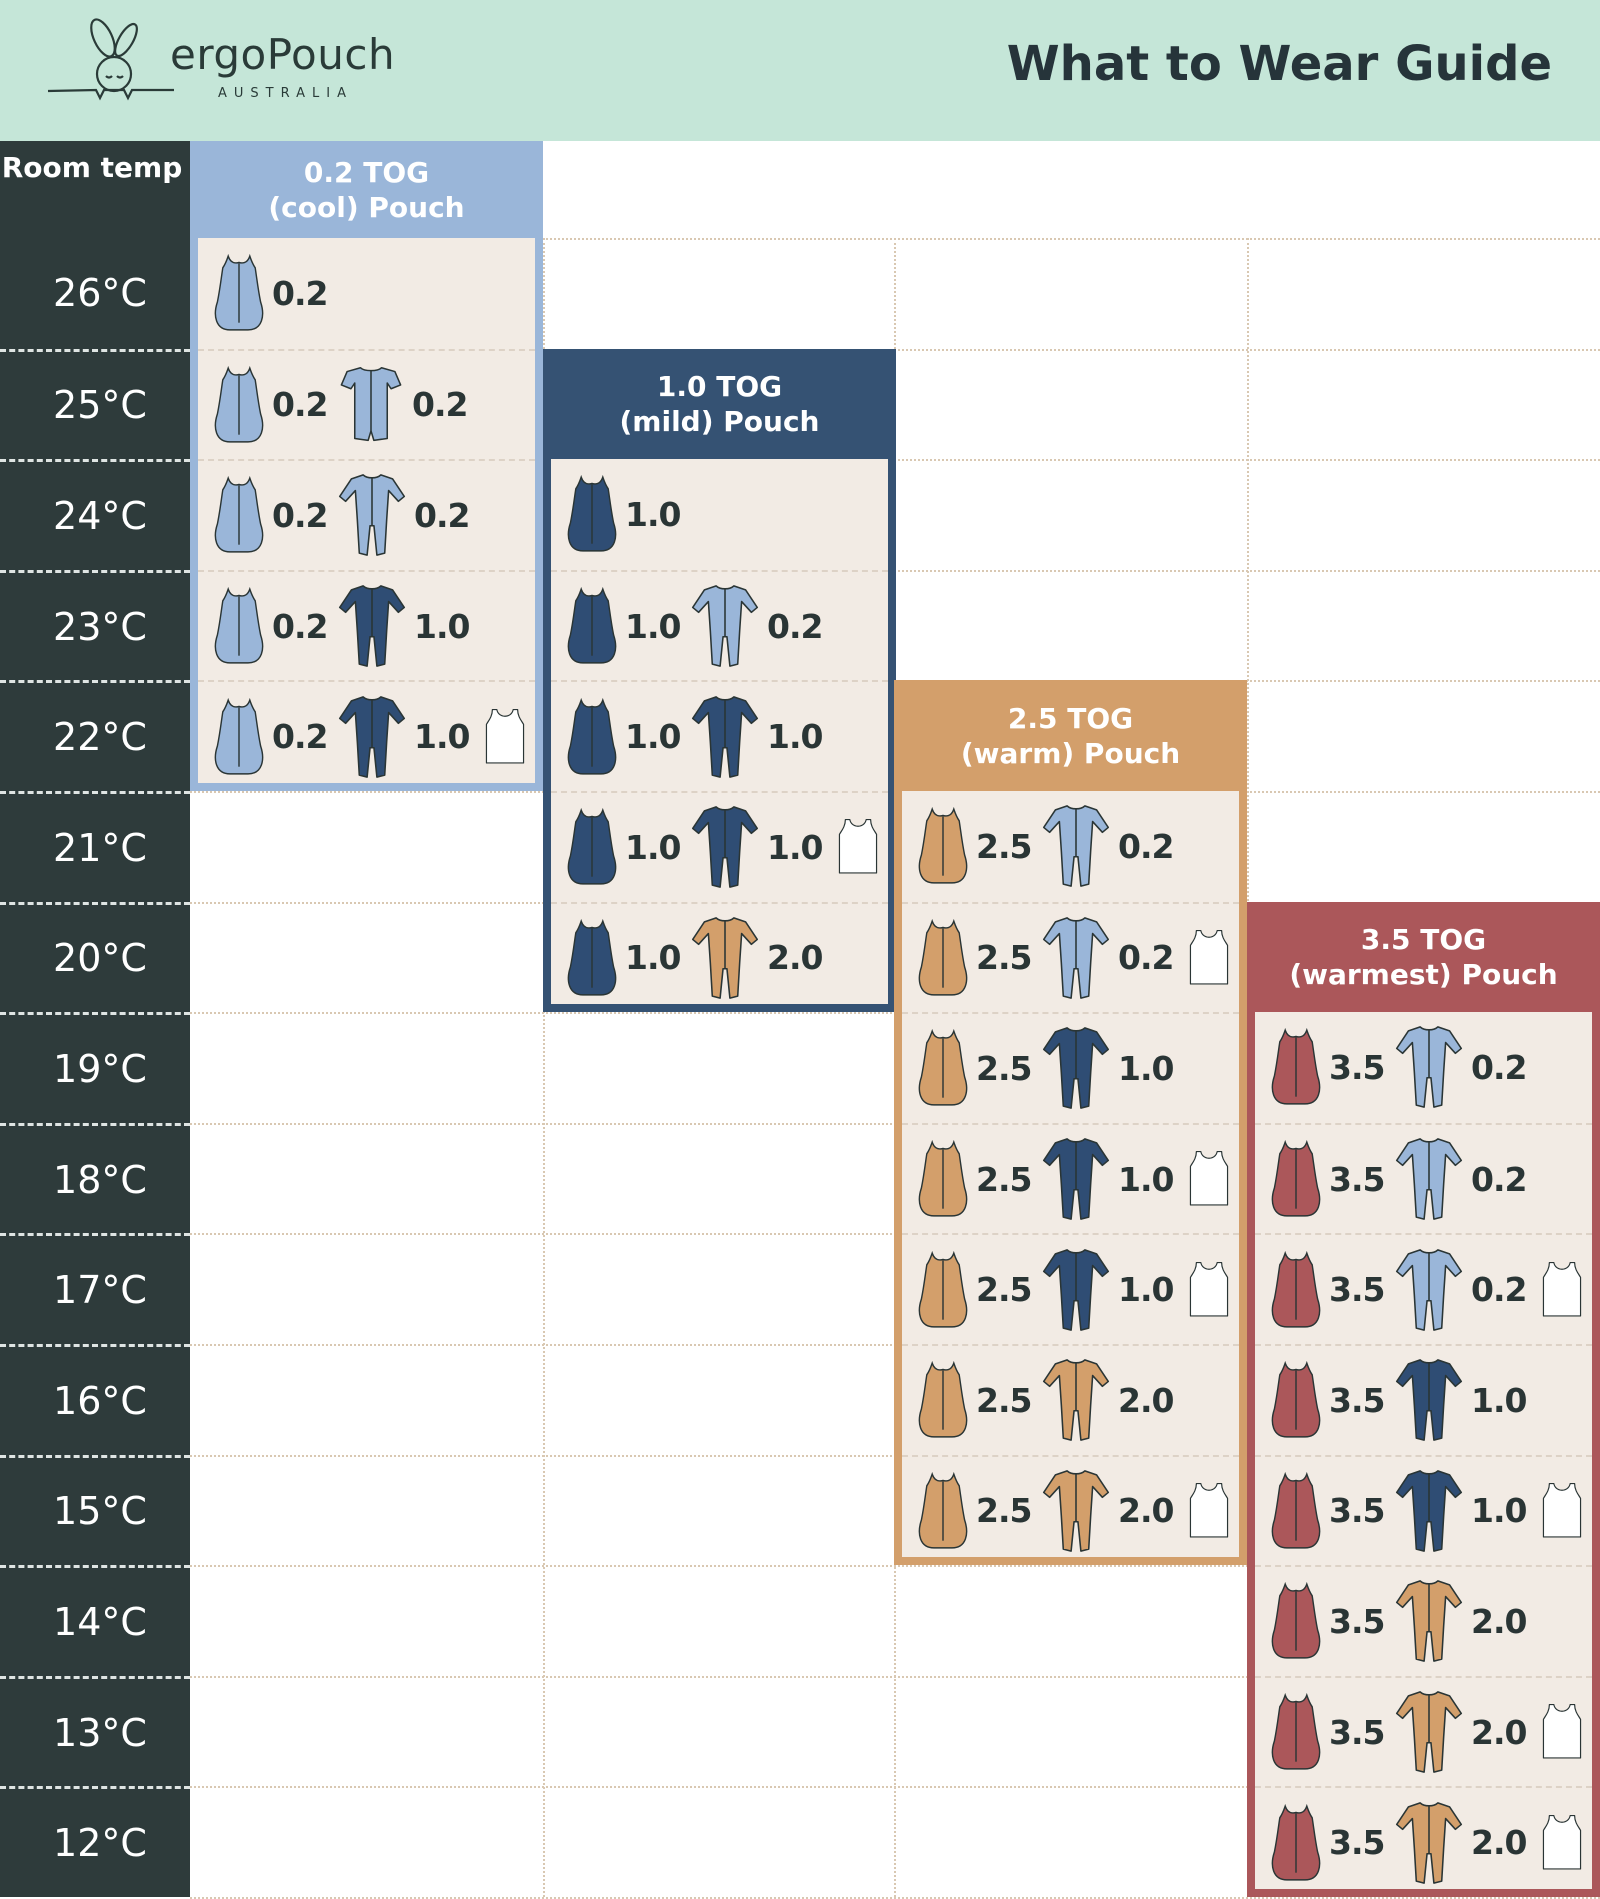 This screenshot has height=1899, width=1600. I want to click on temp-label: 22°C, so click(95, 735).